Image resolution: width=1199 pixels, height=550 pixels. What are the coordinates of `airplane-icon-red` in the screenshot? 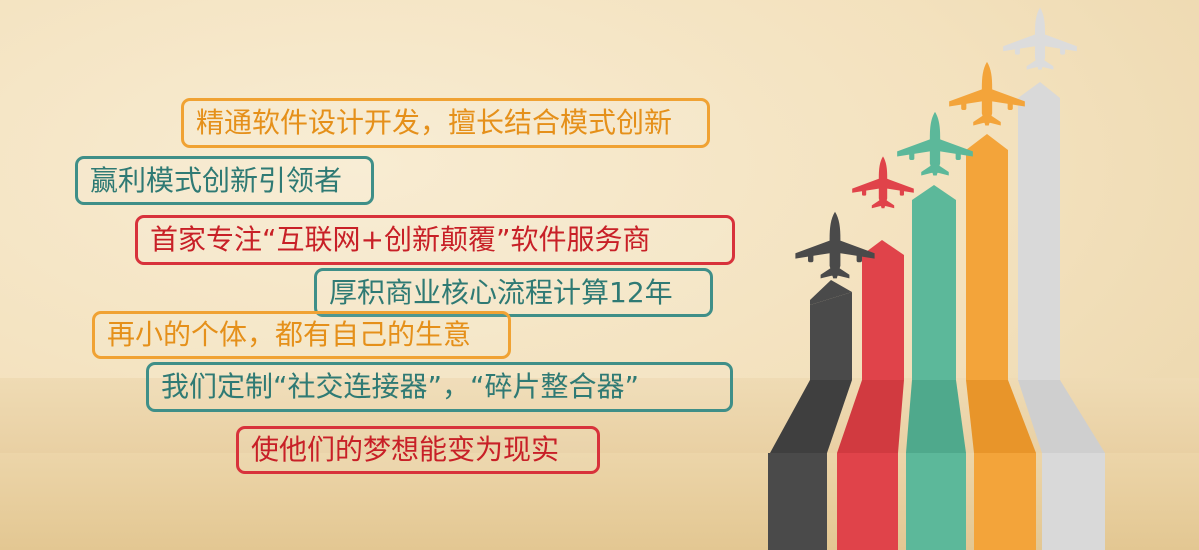 It's located at (883, 182).